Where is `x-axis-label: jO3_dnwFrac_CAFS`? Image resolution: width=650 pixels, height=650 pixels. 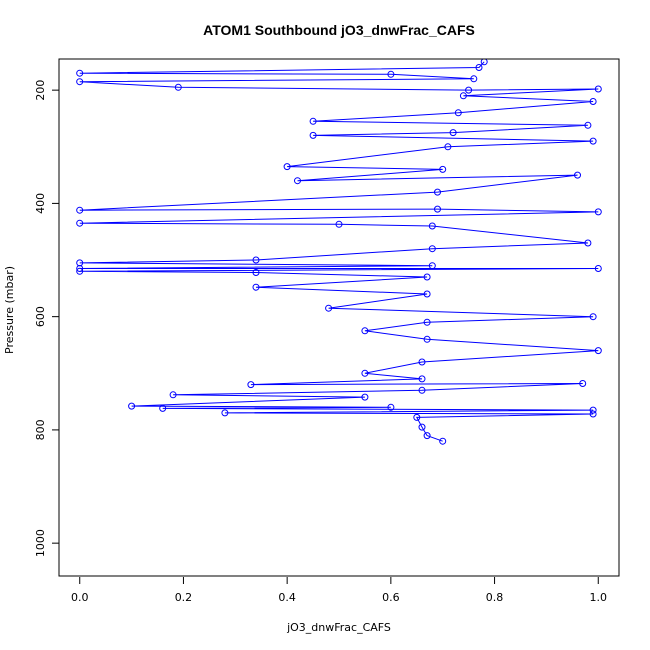
x-axis-label: jO3_dnwFrac_CAFS is located at coordinates (338, 627).